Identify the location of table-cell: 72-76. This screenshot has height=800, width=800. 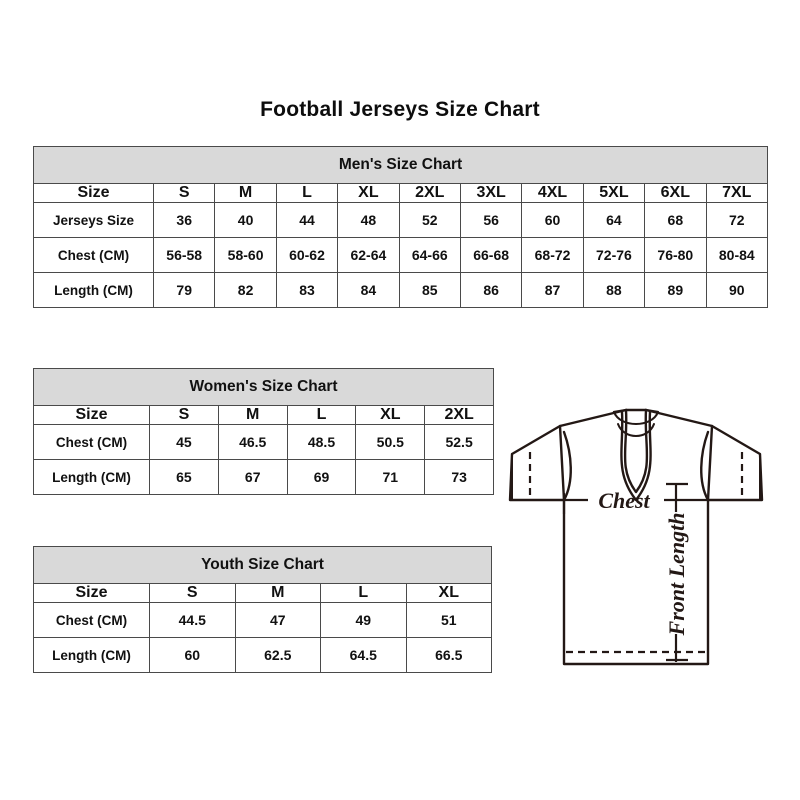
(614, 255).